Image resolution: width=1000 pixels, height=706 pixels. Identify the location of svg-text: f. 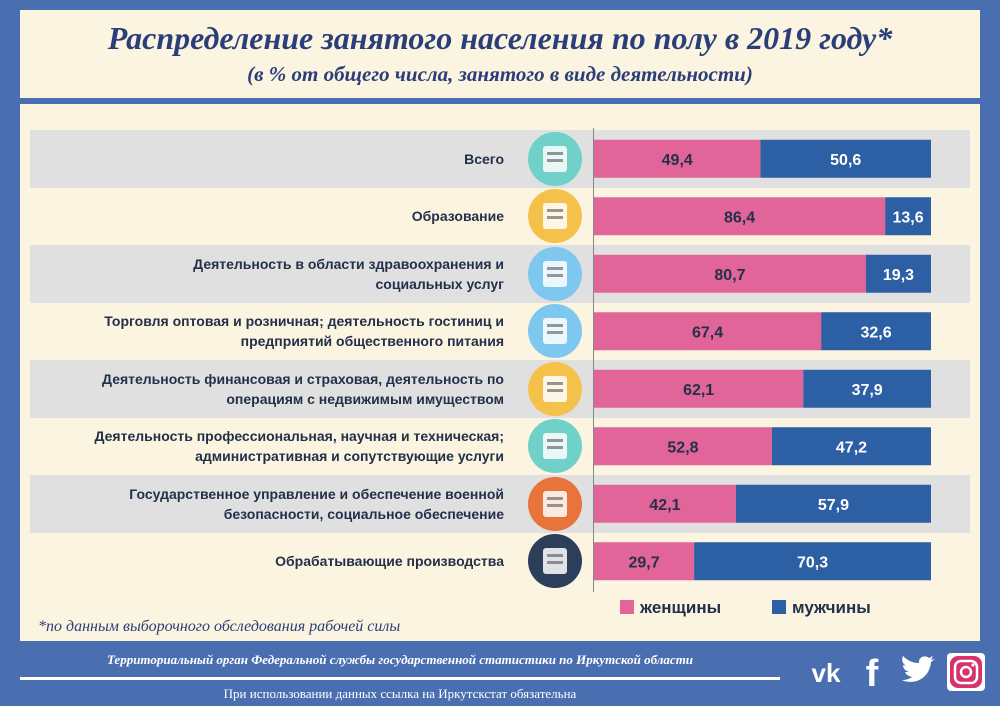
(872, 673).